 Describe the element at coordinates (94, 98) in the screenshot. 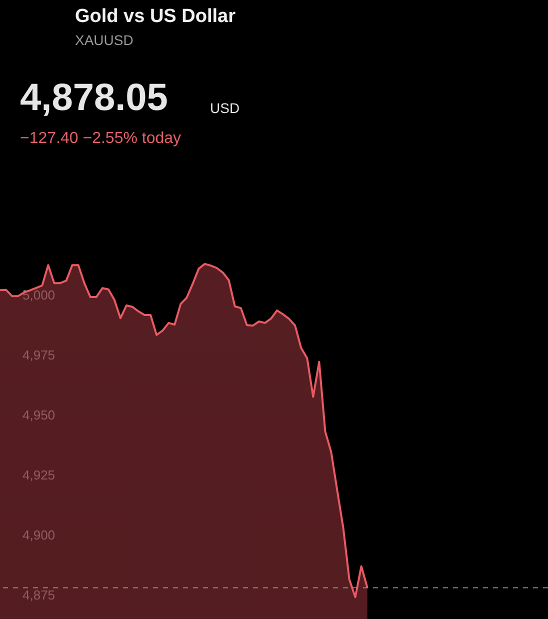

I see `annotation: 4,878.05` at that location.